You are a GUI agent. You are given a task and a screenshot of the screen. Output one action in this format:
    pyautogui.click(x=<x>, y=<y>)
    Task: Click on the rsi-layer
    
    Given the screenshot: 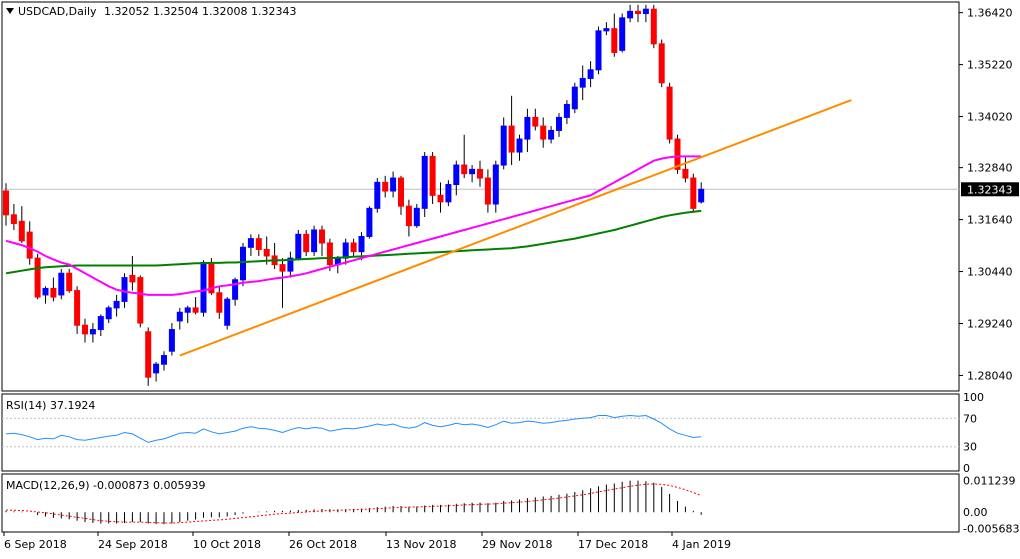 What is the action you would take?
    pyautogui.click(x=480, y=431)
    